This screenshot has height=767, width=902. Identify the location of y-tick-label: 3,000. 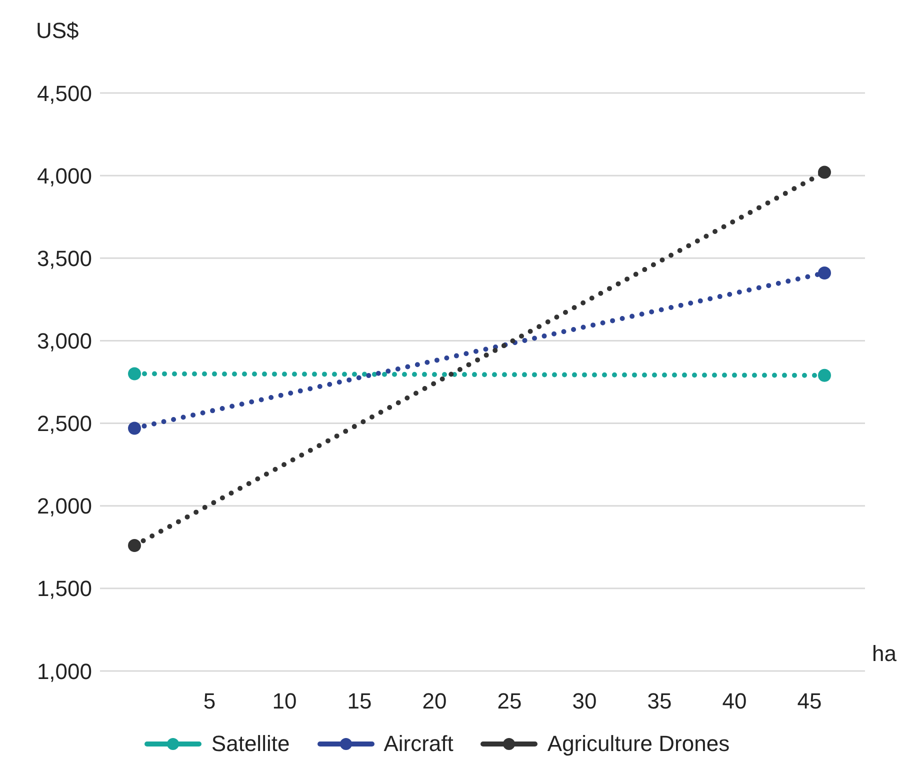
(64, 341).